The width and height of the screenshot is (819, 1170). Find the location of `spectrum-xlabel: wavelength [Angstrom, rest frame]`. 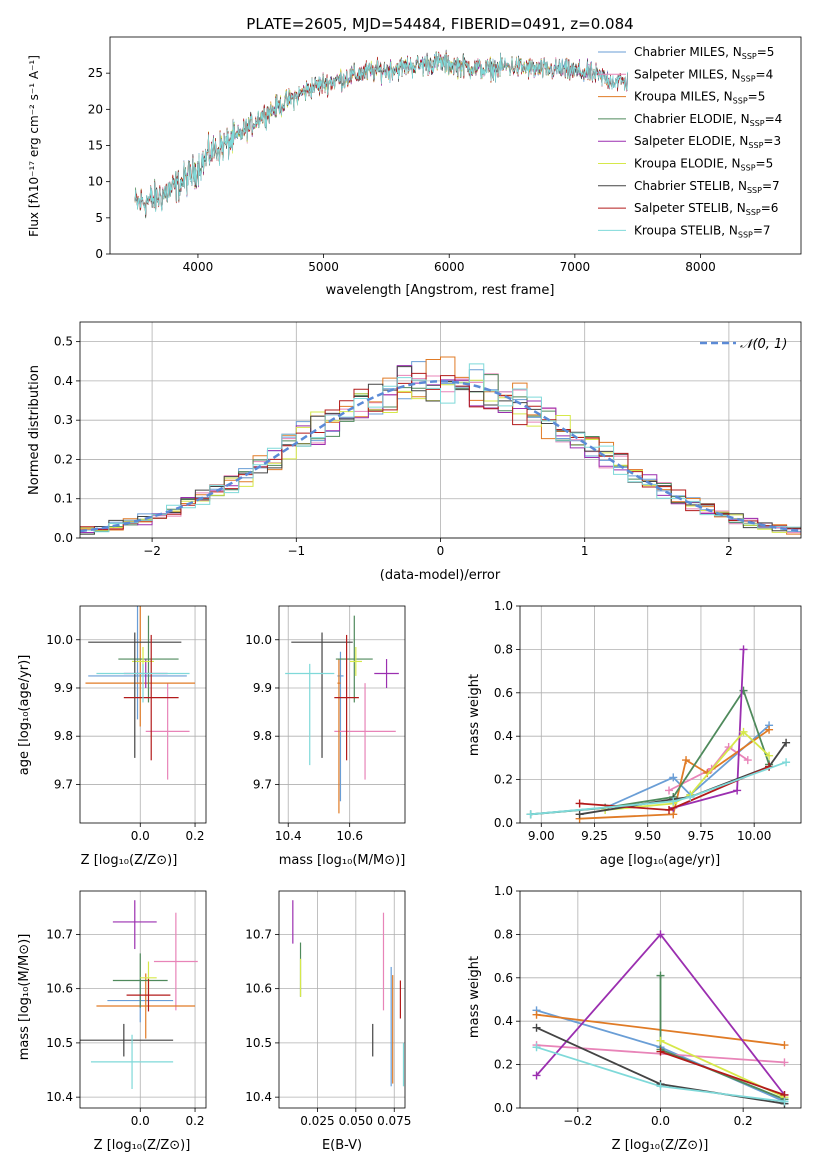

spectrum-xlabel: wavelength [Angstrom, rest frame] is located at coordinates (440, 290).